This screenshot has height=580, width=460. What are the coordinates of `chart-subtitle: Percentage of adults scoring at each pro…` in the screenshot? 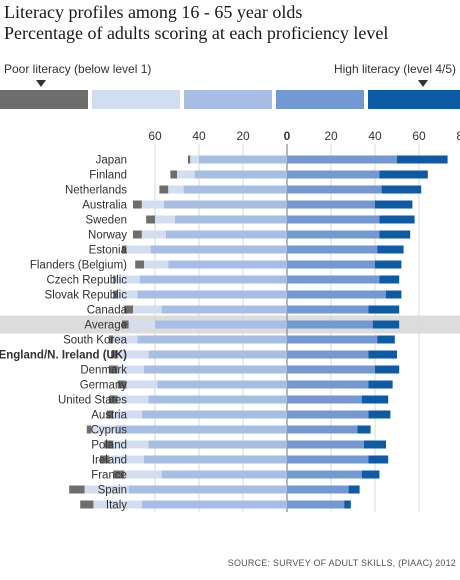 It's located at (196, 33).